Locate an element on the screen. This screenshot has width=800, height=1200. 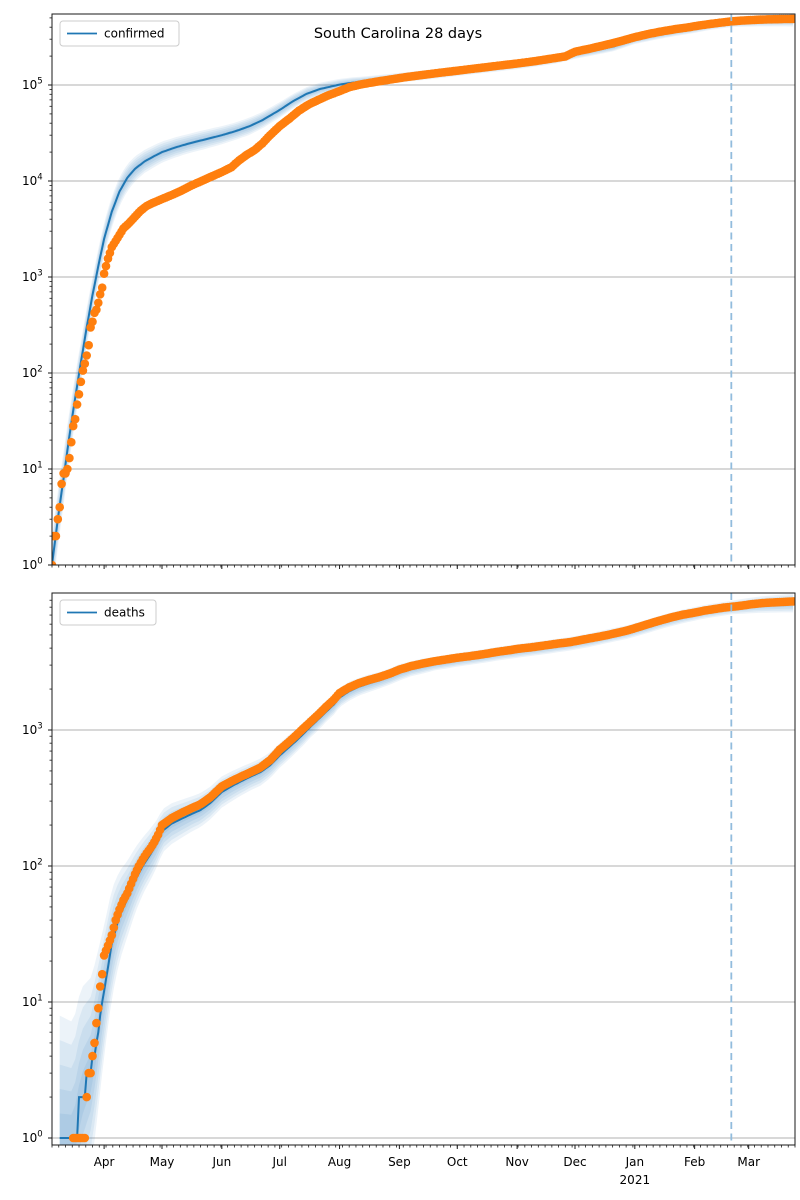
x-month-label: Aug is located at coordinates (339, 1162).